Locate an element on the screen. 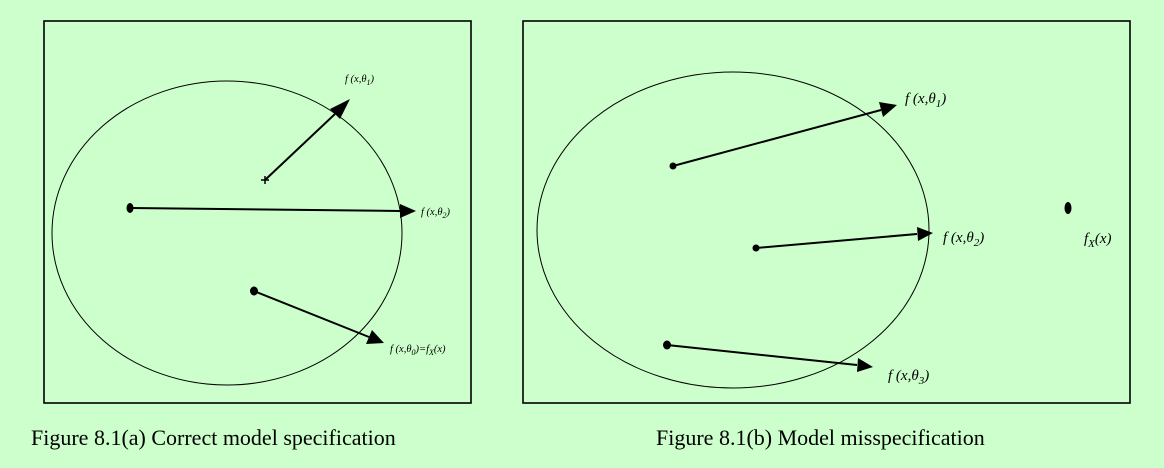 The height and width of the screenshot is (468, 1164). panel-b-label-theta2: f (x,θ2) is located at coordinates (963, 239).